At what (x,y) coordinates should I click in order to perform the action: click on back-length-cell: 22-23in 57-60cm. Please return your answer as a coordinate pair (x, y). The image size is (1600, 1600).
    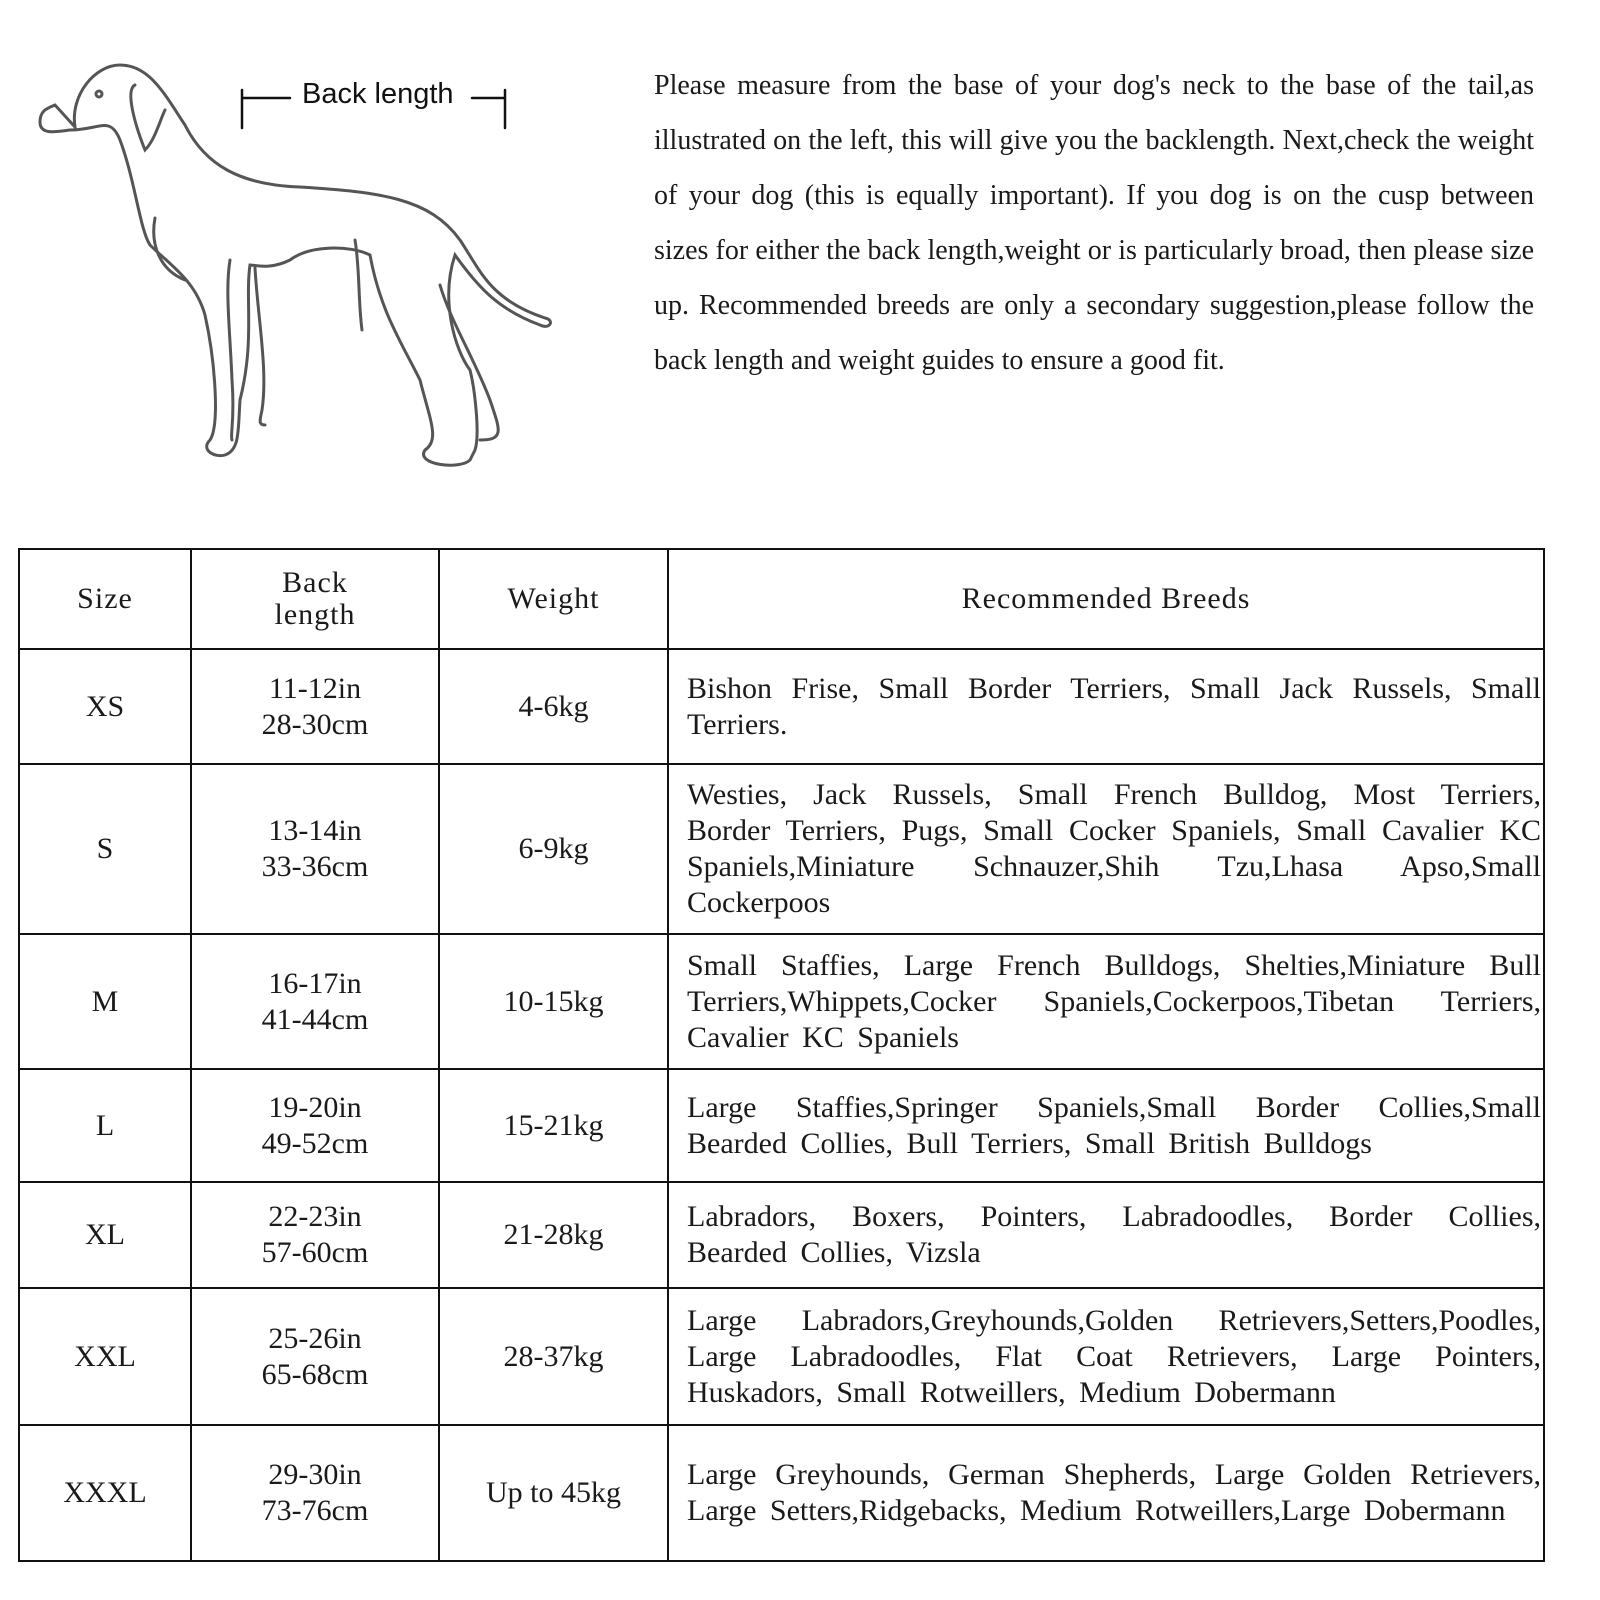
    Looking at the image, I should click on (315, 1235).